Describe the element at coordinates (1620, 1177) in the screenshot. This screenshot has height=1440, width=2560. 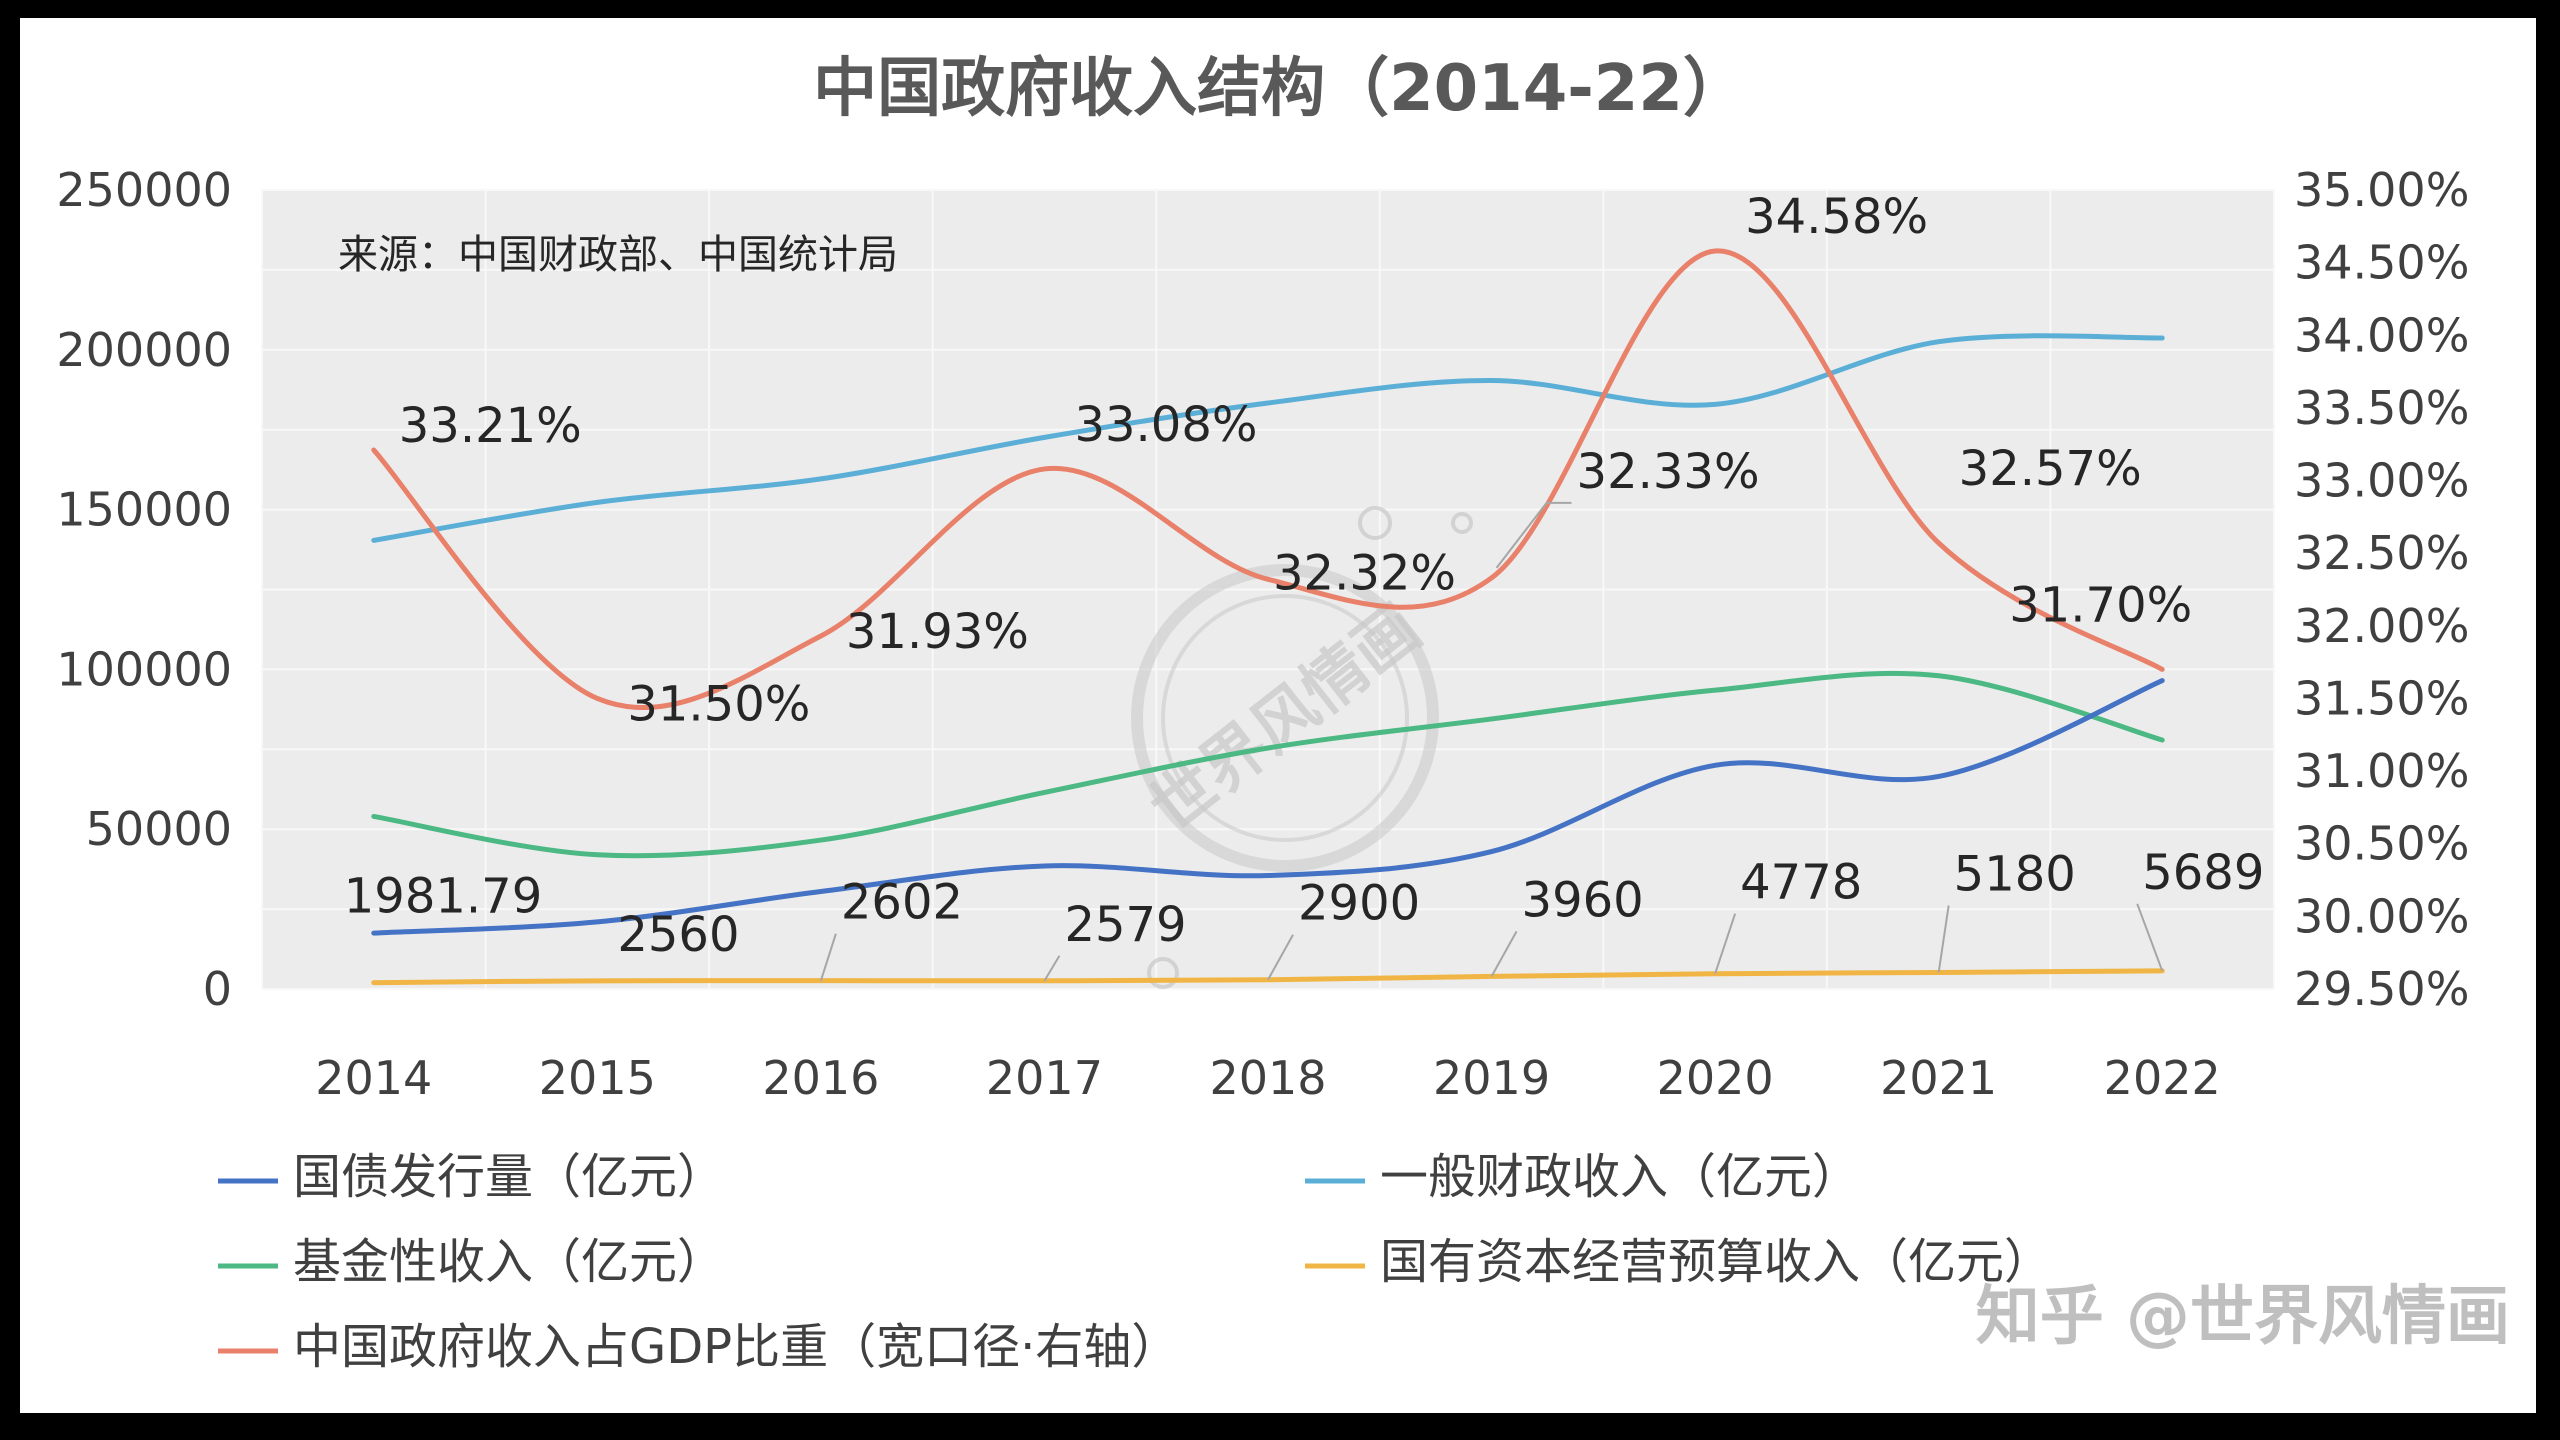
I see `legend-label: 一般财政收入（亿元）` at that location.